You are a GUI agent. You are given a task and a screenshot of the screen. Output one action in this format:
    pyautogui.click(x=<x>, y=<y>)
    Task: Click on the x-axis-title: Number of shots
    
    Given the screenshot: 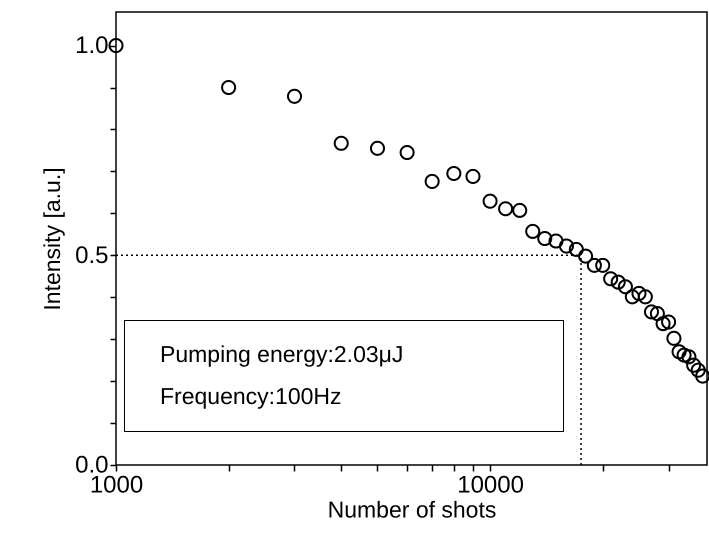 What is the action you would take?
    pyautogui.click(x=412, y=509)
    